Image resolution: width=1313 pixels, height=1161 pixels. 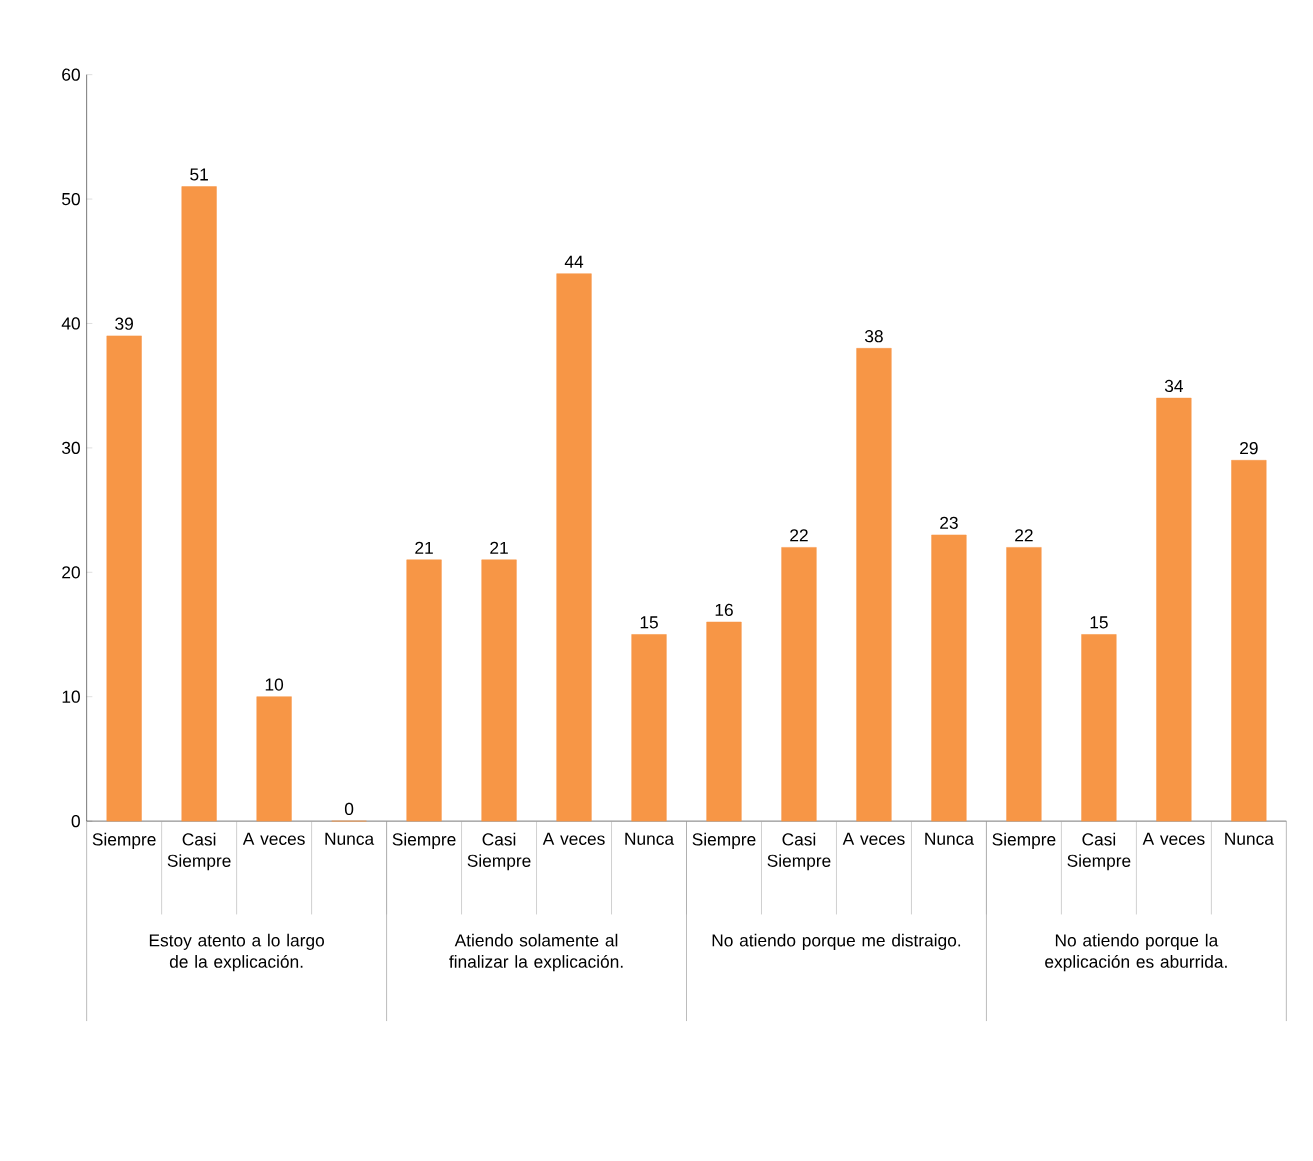 I want to click on y-tick-label: 40, so click(x=70, y=323).